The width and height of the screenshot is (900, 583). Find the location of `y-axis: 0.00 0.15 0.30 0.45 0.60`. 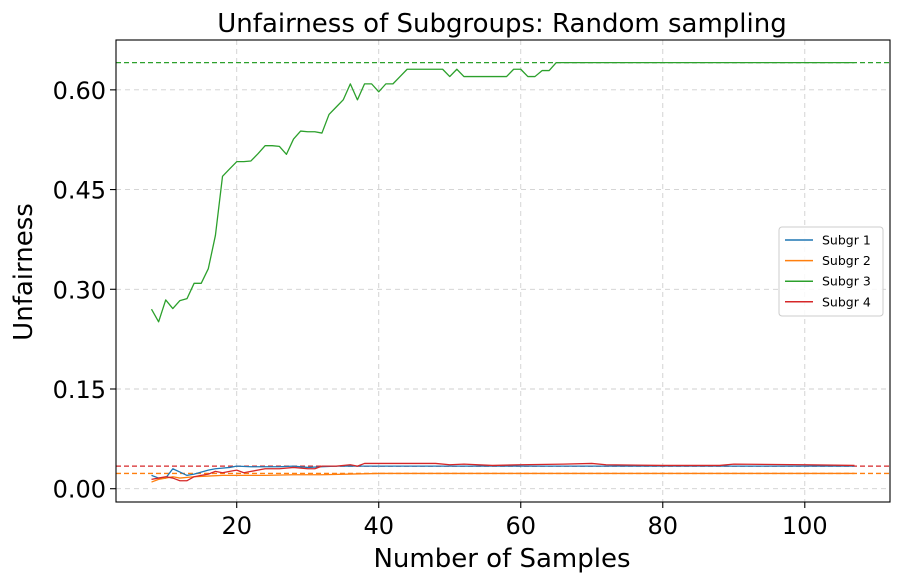

y-axis: 0.00 0.15 0.30 0.45 0.60 is located at coordinates (84, 290).